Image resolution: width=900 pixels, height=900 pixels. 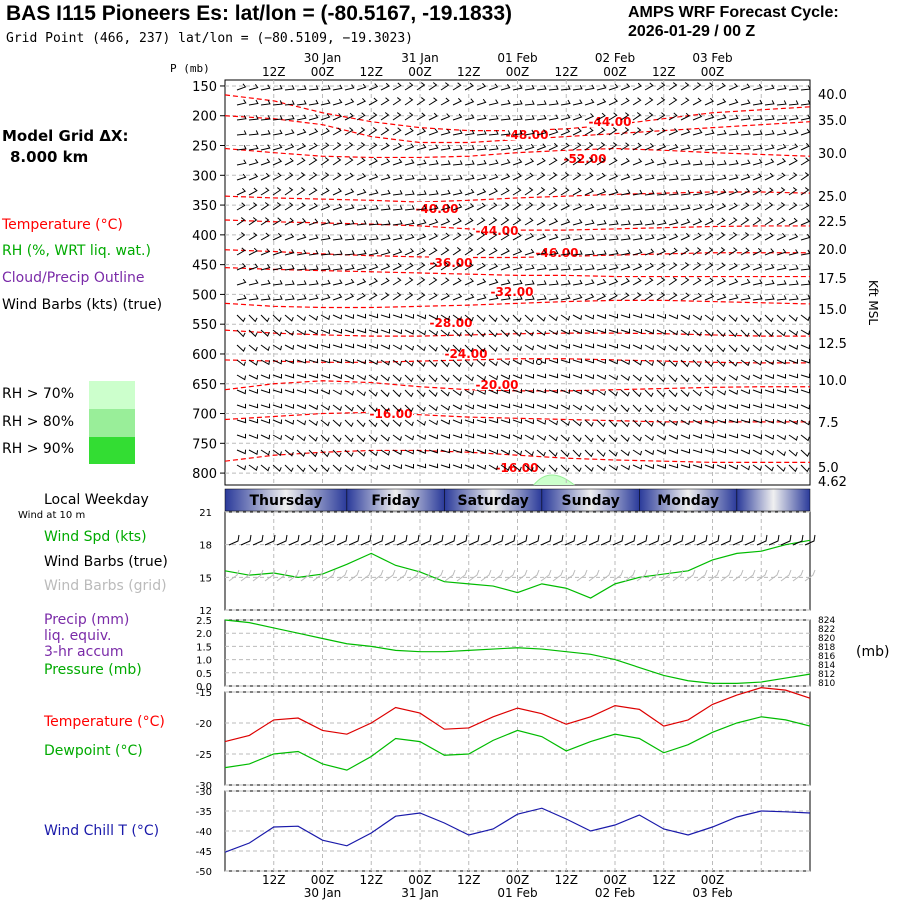 I want to click on pressure-tick-label: 400, so click(x=204, y=236).